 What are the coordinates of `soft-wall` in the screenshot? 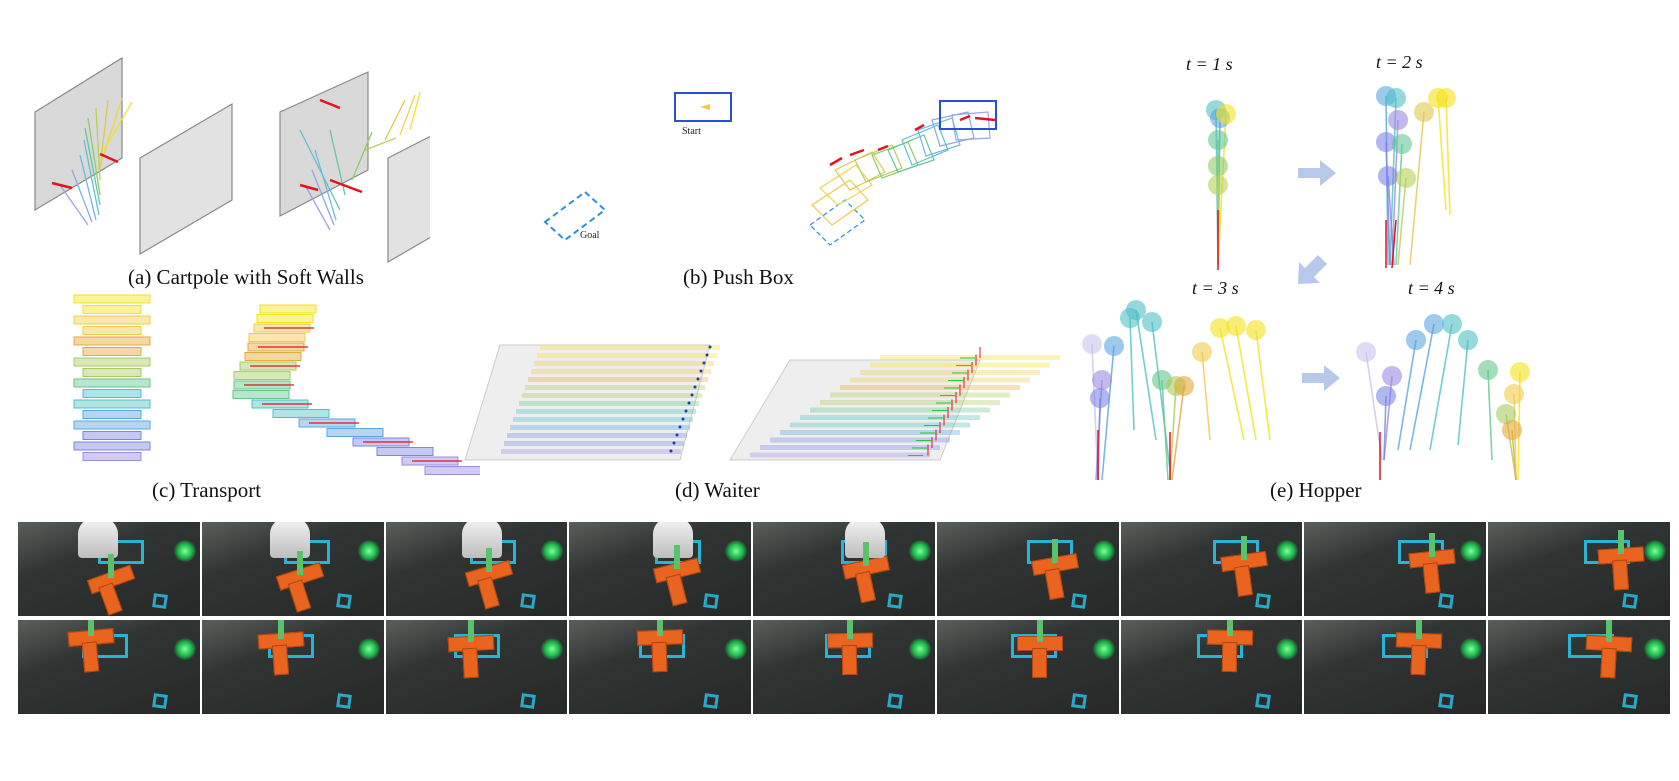 It's located at (324, 144).